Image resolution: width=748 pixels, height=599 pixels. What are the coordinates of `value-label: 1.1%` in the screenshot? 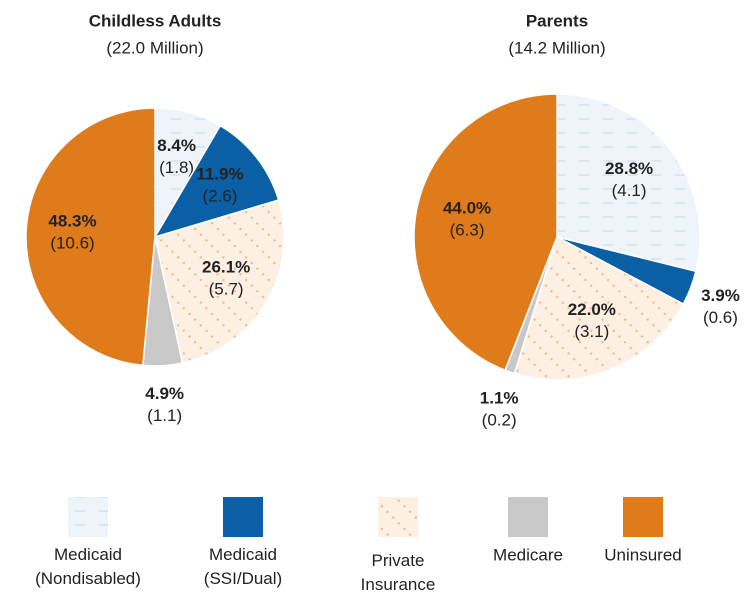 It's located at (499, 398).